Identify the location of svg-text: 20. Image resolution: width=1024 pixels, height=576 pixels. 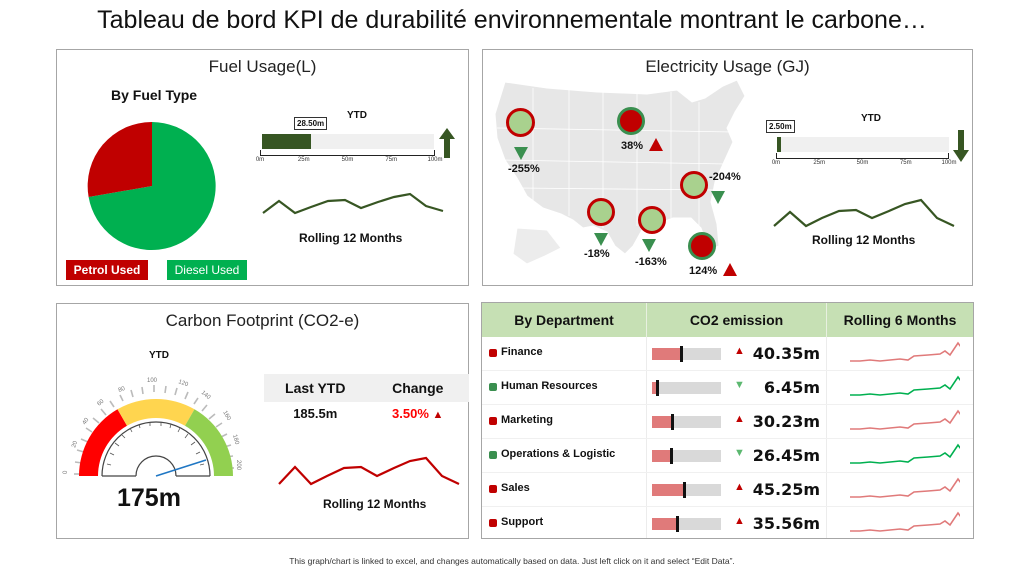
(75, 444).